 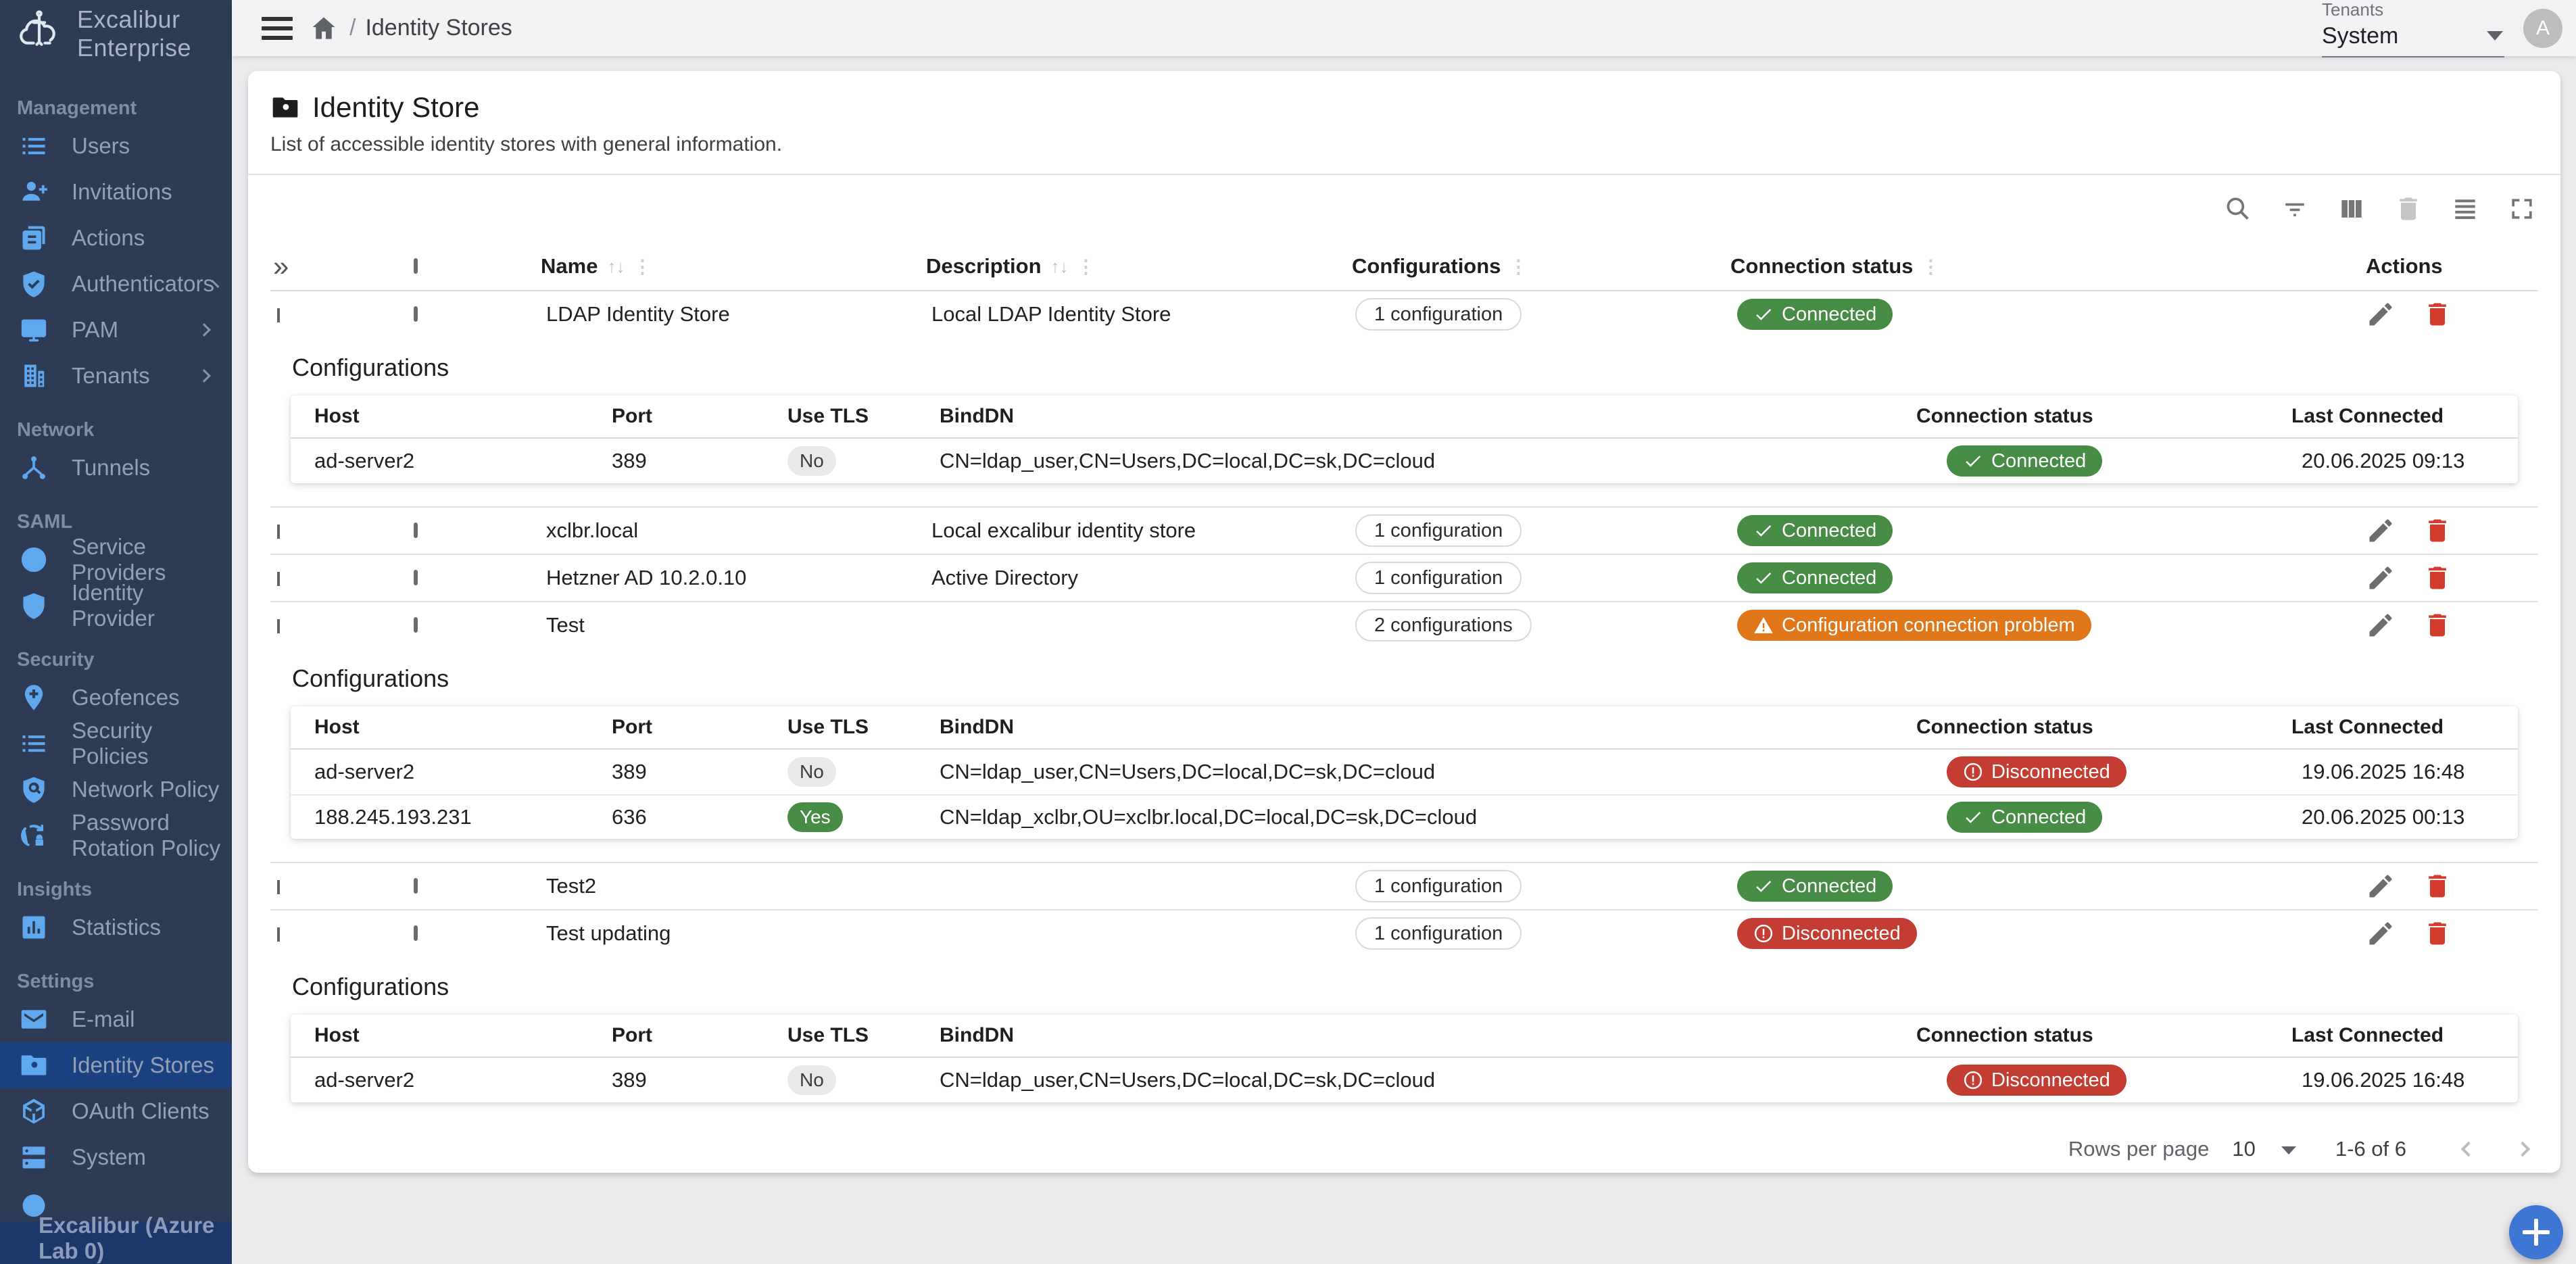 What do you see at coordinates (439, 28) in the screenshot?
I see `breadcrumb-current: Identity Stores` at bounding box center [439, 28].